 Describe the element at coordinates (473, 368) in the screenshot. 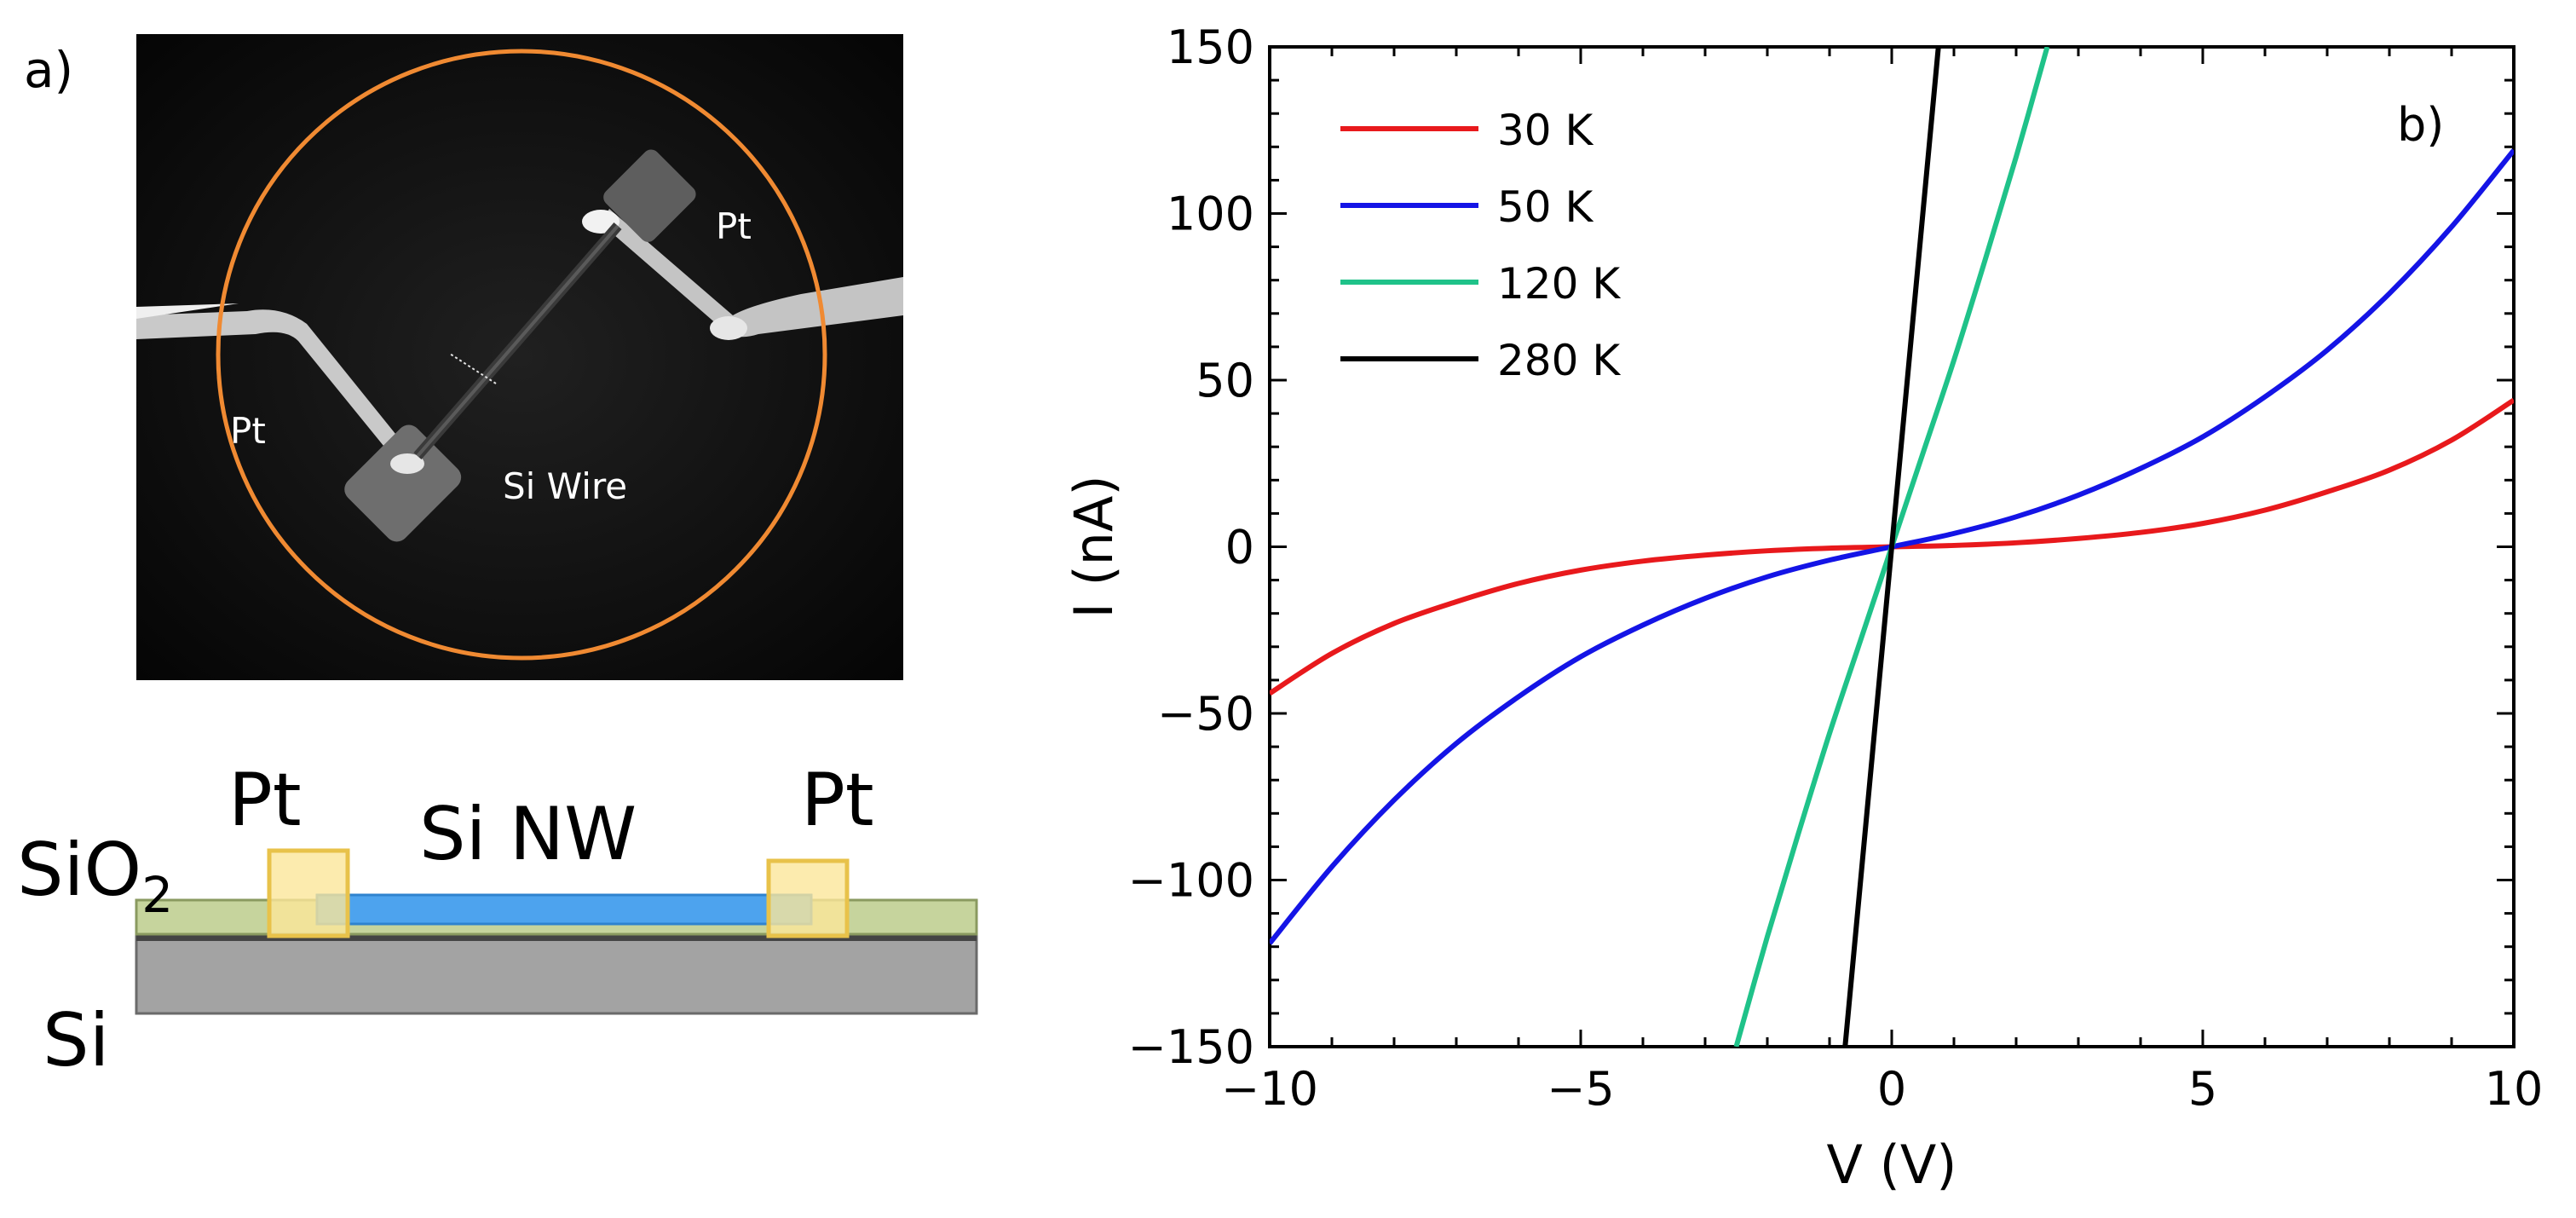

I see `wire-pointer` at that location.